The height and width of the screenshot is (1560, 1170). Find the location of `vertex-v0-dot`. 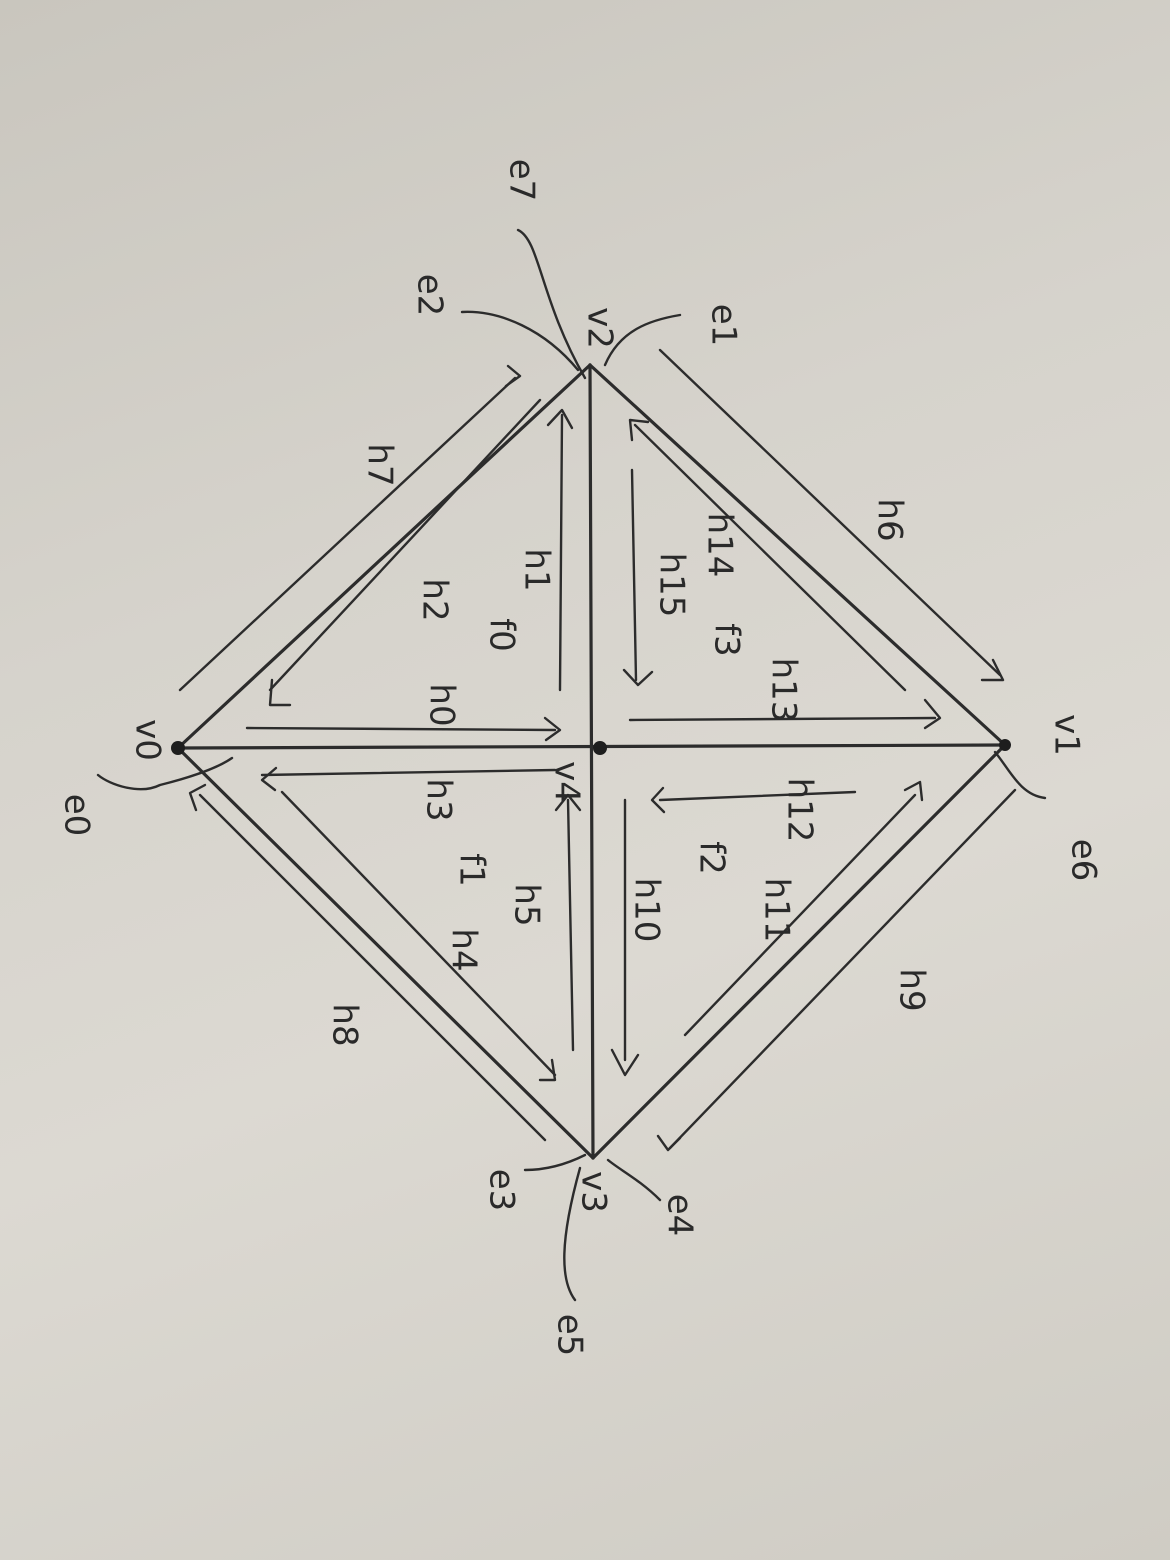

vertex-v0-dot is located at coordinates (178, 748).